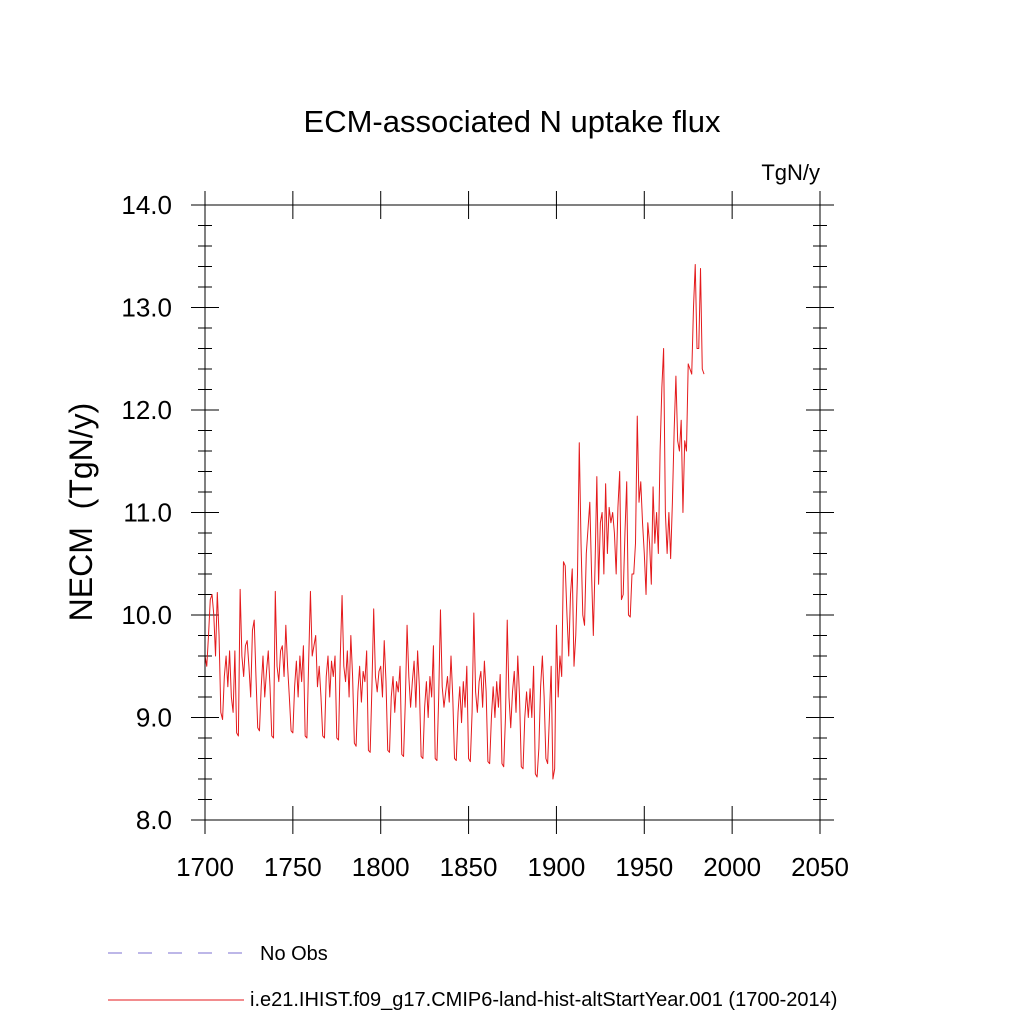  What do you see at coordinates (644, 867) in the screenshot?
I see `x-tick-label: 1950` at bounding box center [644, 867].